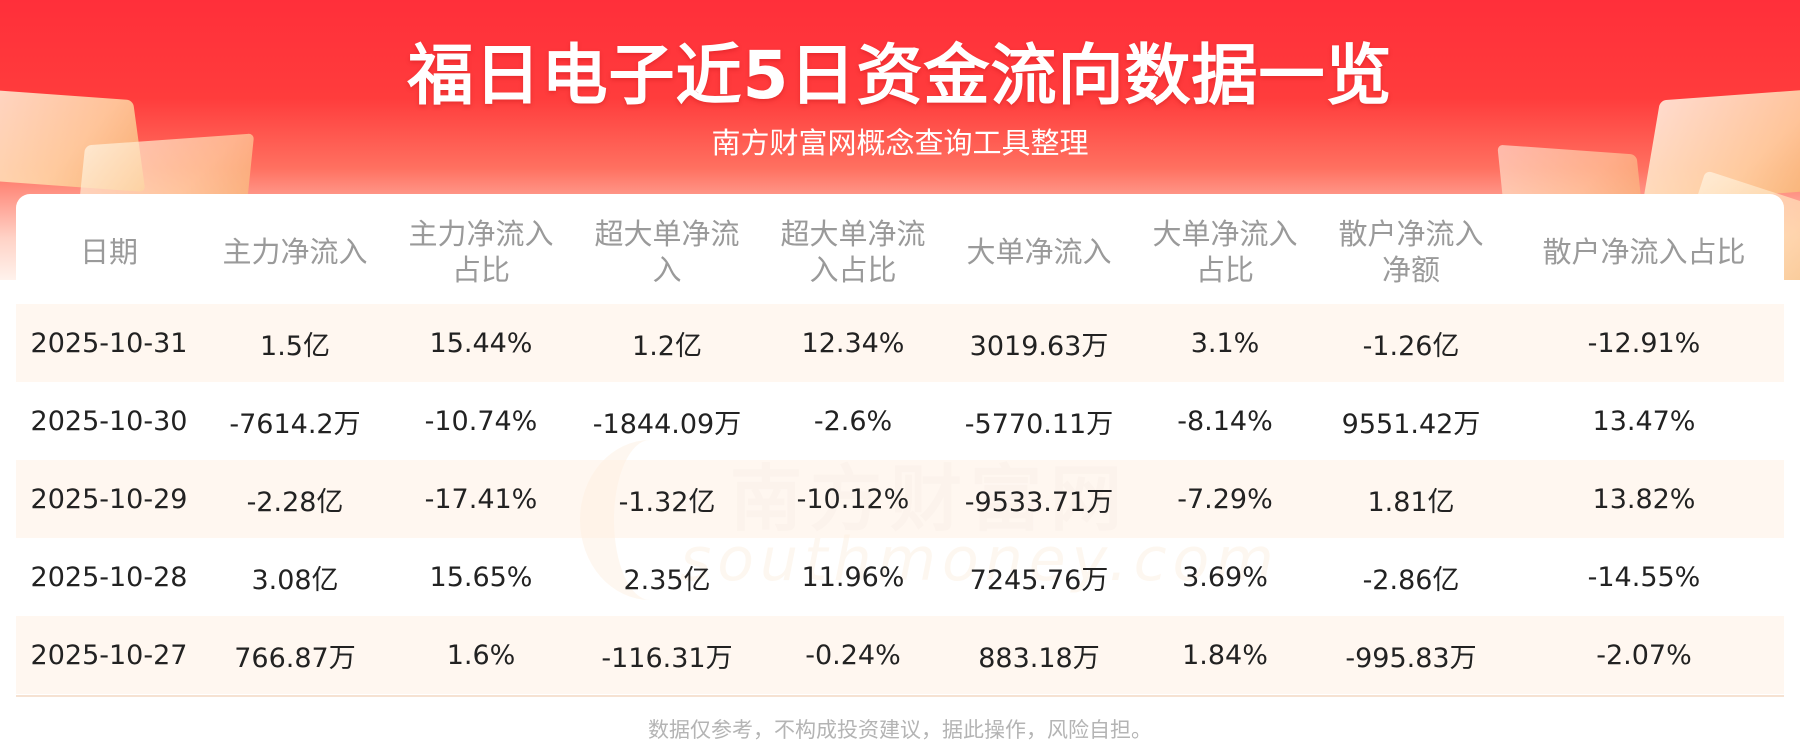  I want to click on table-cell: 12.34%, so click(853, 343).